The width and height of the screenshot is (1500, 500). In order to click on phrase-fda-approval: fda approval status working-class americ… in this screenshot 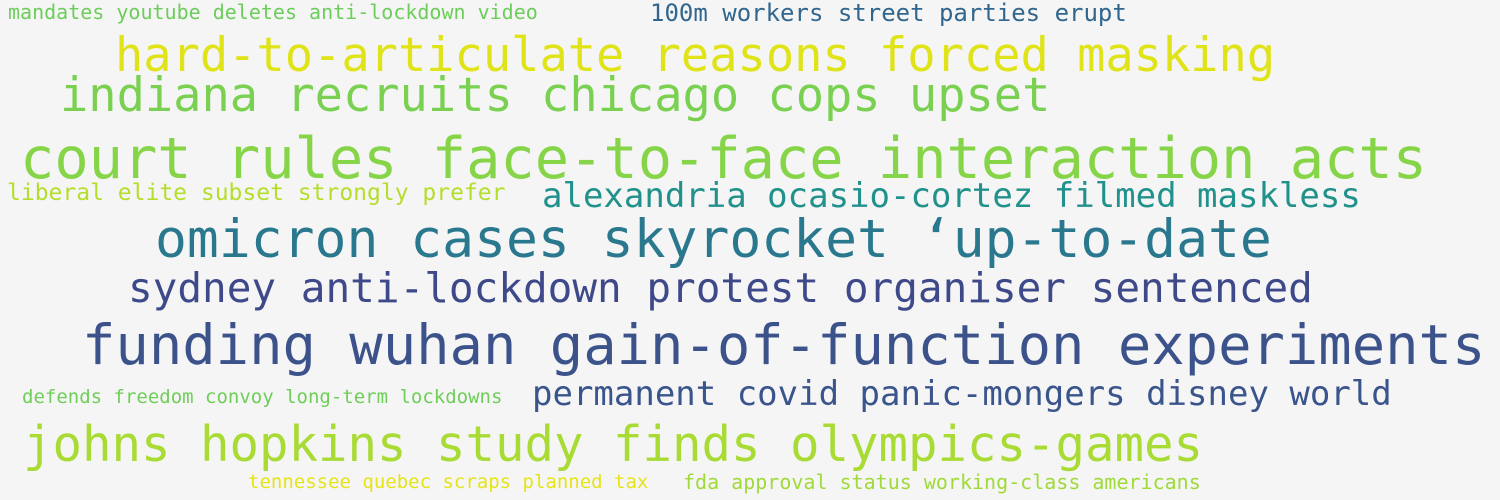, I will do `click(942, 482)`.